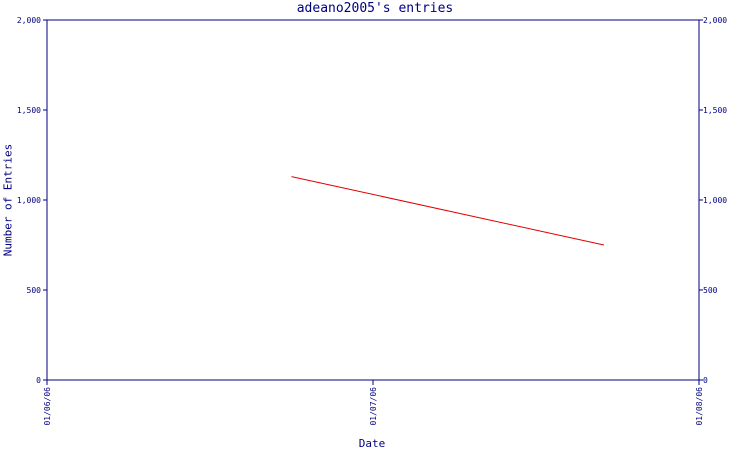 Image resolution: width=750 pixels, height=450 pixels. What do you see at coordinates (372, 443) in the screenshot?
I see `x-axis-label: Date` at bounding box center [372, 443].